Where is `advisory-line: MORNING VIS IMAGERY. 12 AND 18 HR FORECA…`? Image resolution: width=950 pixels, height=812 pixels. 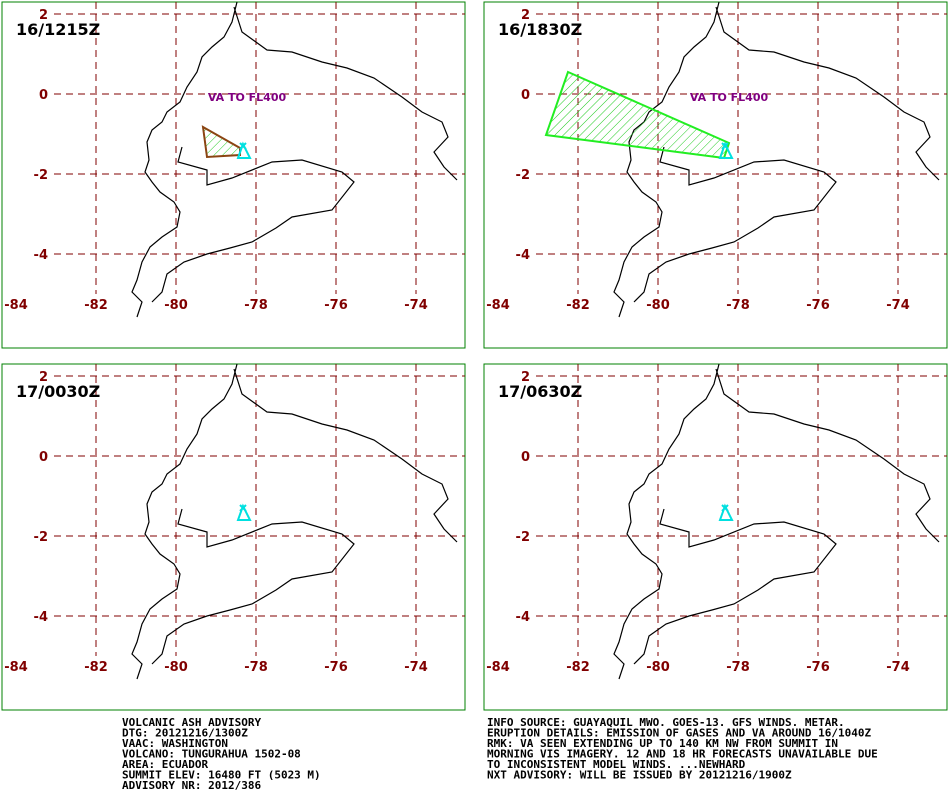
advisory-line: MORNING VIS IMAGERY. 12 AND 18 HR FORECA… is located at coordinates (682, 754).